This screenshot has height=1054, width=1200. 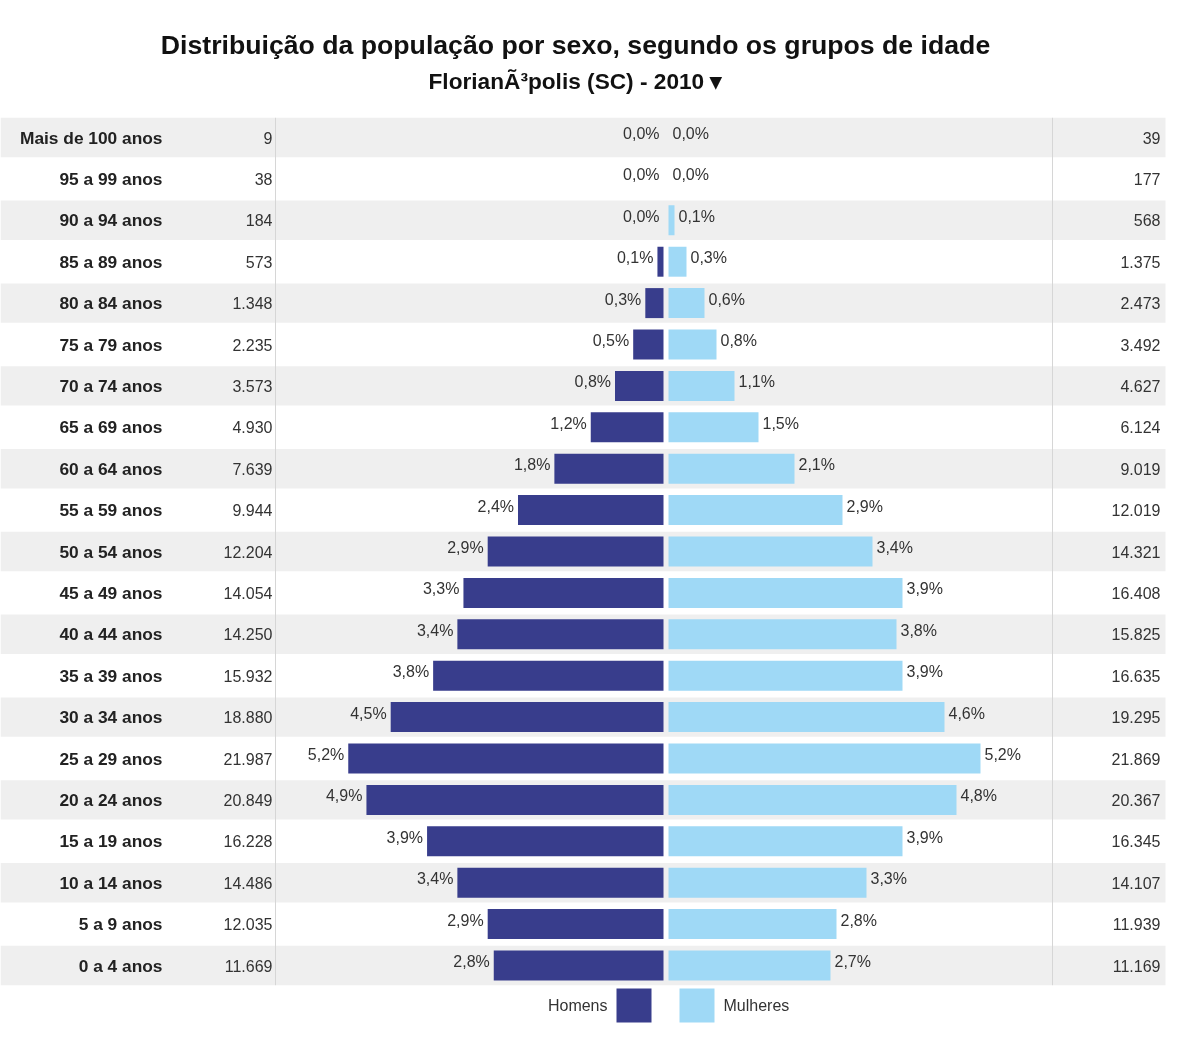 What do you see at coordinates (726, 299) in the screenshot?
I see `data-label: 0,6%` at bounding box center [726, 299].